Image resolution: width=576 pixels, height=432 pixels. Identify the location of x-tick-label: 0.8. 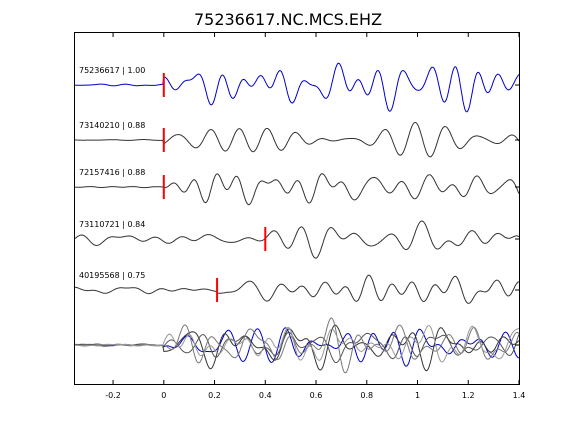
(366, 395).